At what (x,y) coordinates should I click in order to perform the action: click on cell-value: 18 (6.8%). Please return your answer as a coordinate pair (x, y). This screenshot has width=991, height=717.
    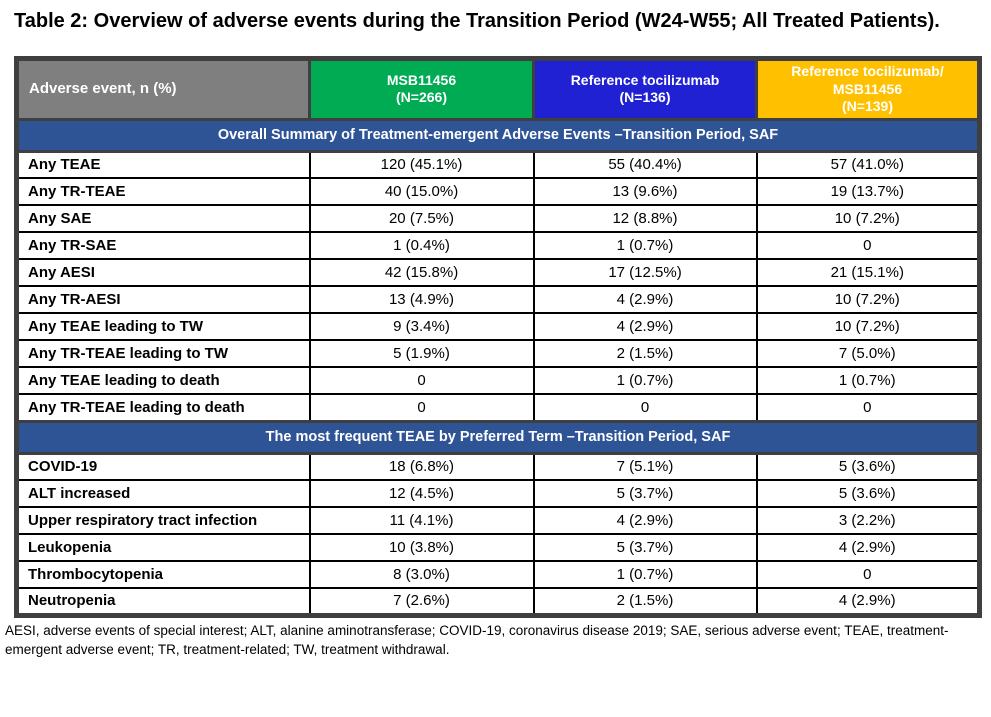
    Looking at the image, I should click on (421, 466).